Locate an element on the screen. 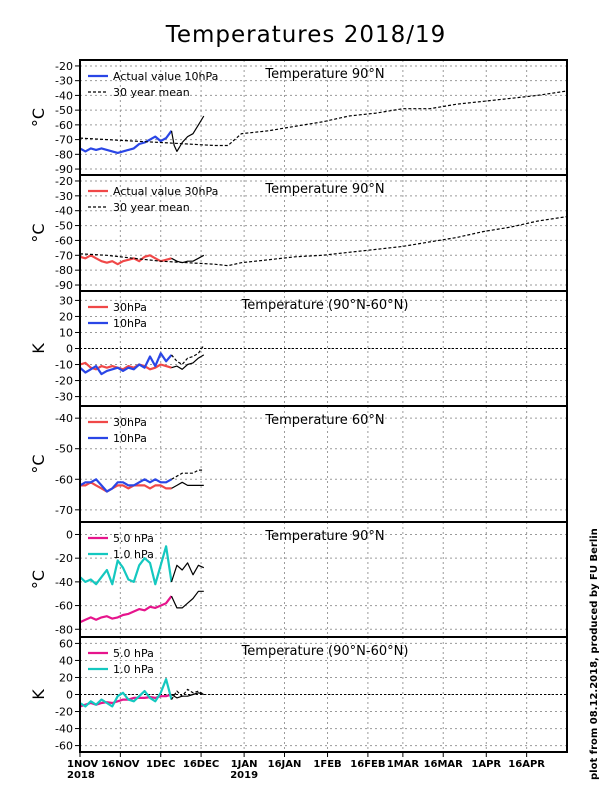 The image size is (612, 792). legend-label: Actual value 10hPa is located at coordinates (165, 76).